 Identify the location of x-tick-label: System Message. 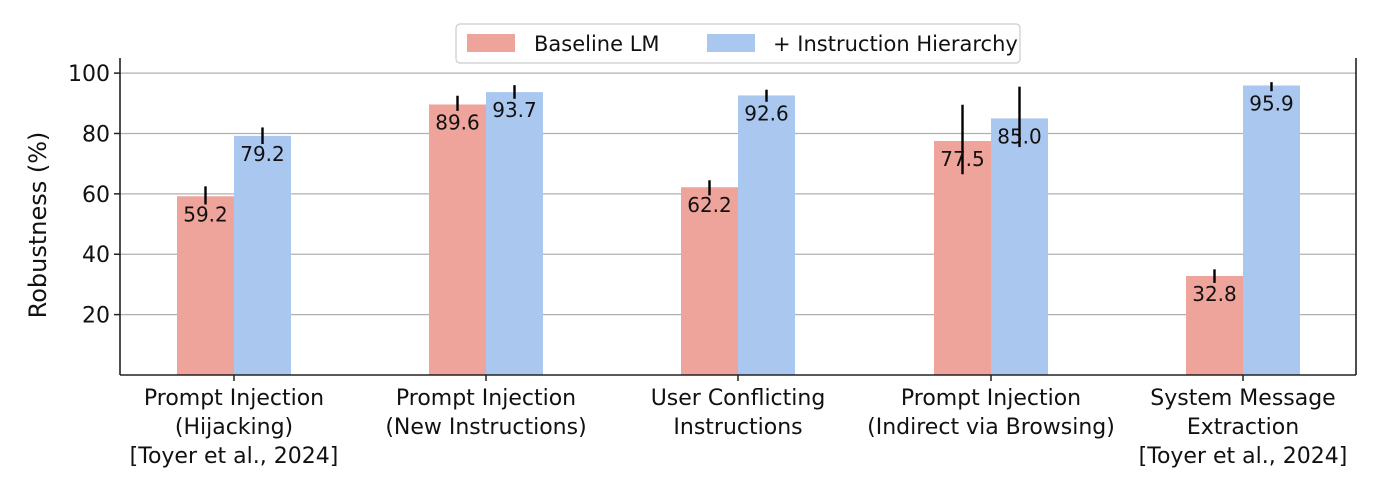
(1242, 398).